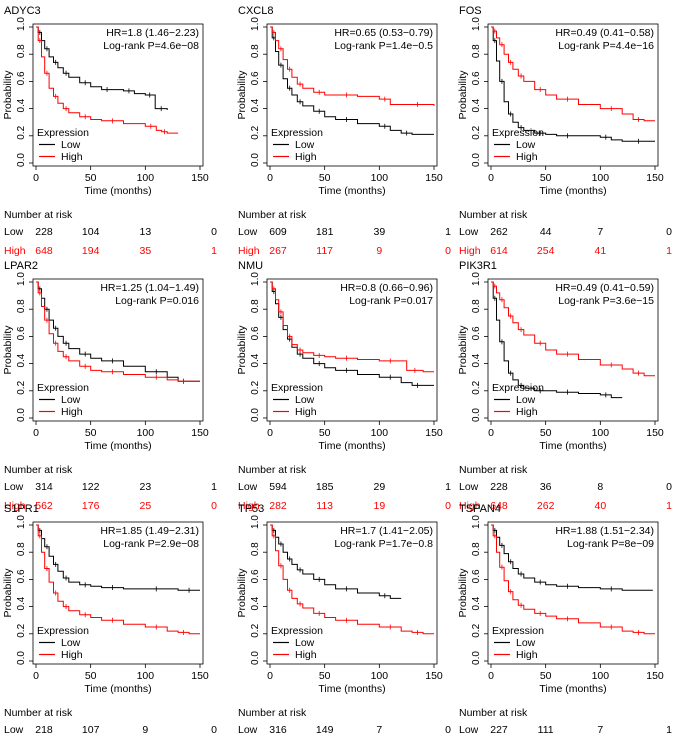 The width and height of the screenshot is (677, 745). Describe the element at coordinates (91, 730) in the screenshot. I see `risk-value: 107` at that location.